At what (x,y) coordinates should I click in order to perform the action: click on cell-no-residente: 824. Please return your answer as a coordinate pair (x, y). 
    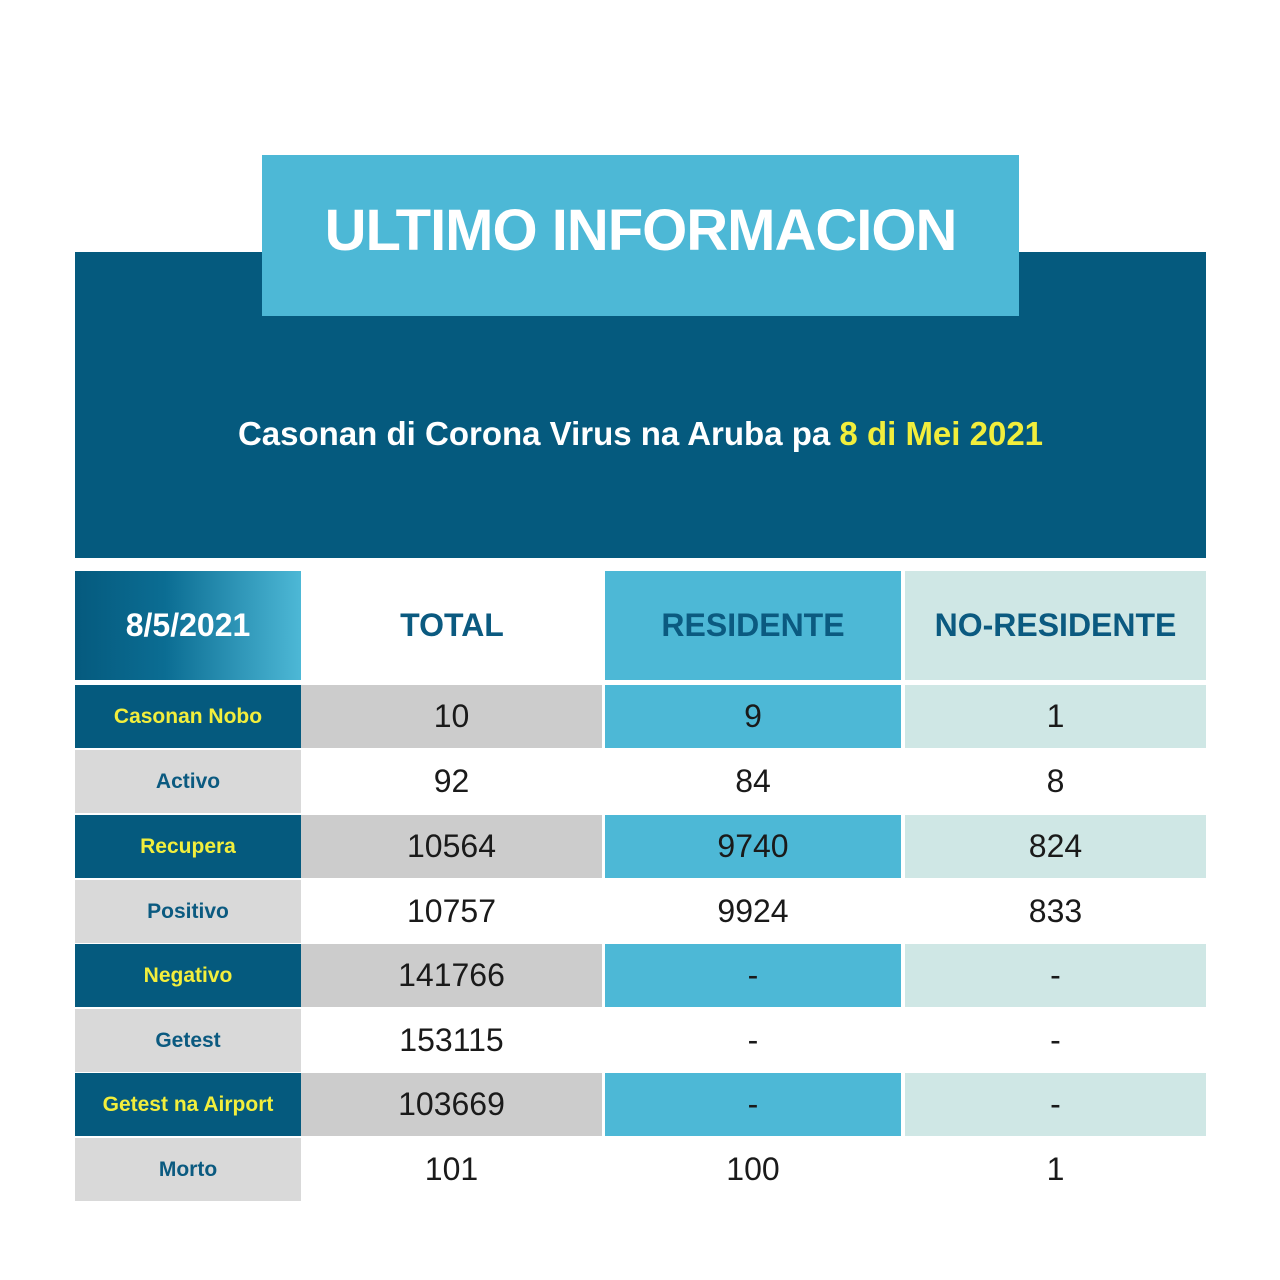
    Looking at the image, I should click on (1055, 846).